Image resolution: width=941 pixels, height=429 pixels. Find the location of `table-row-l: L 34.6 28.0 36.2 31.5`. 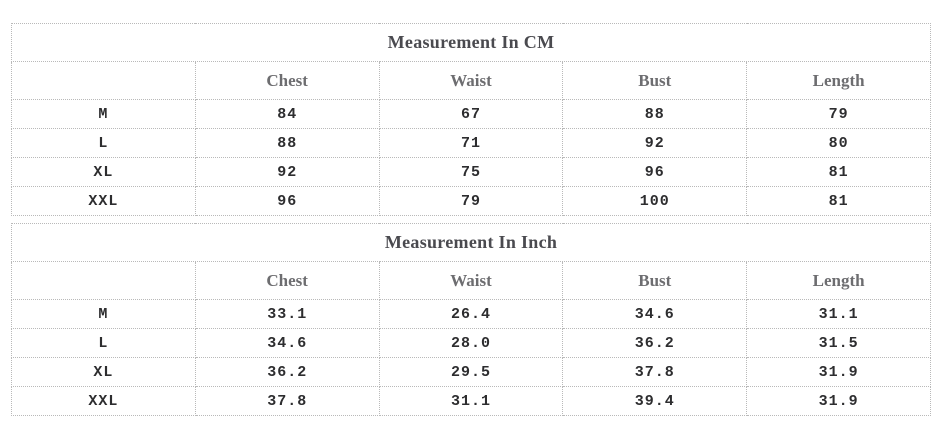

table-row-l: L 34.6 28.0 36.2 31.5 is located at coordinates (471, 343).